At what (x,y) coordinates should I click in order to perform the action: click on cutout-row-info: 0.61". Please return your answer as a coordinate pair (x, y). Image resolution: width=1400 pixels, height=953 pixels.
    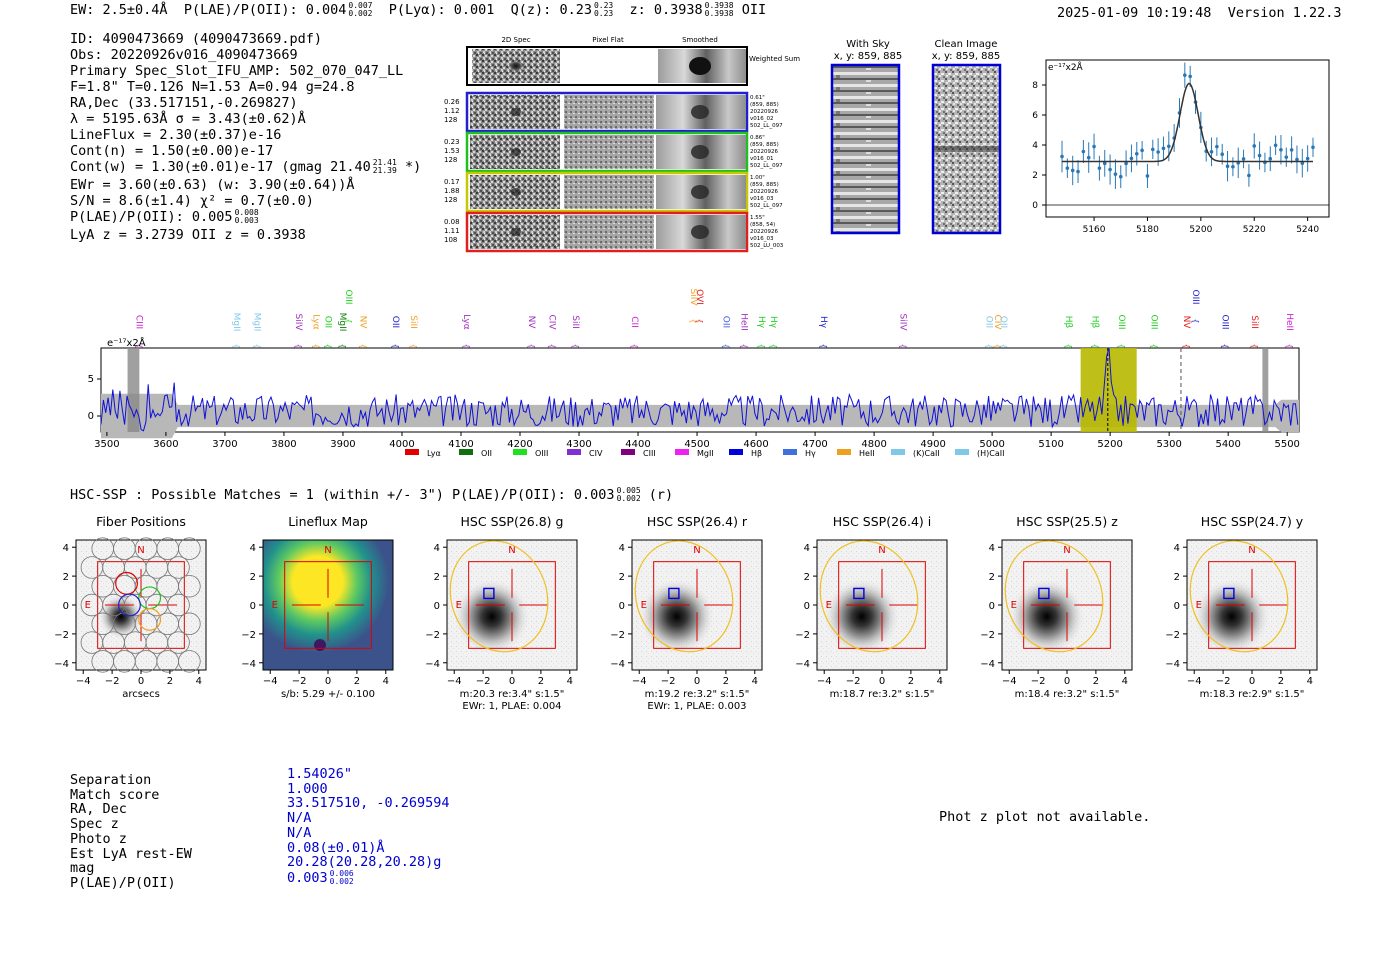
    Looking at the image, I should click on (757, 98).